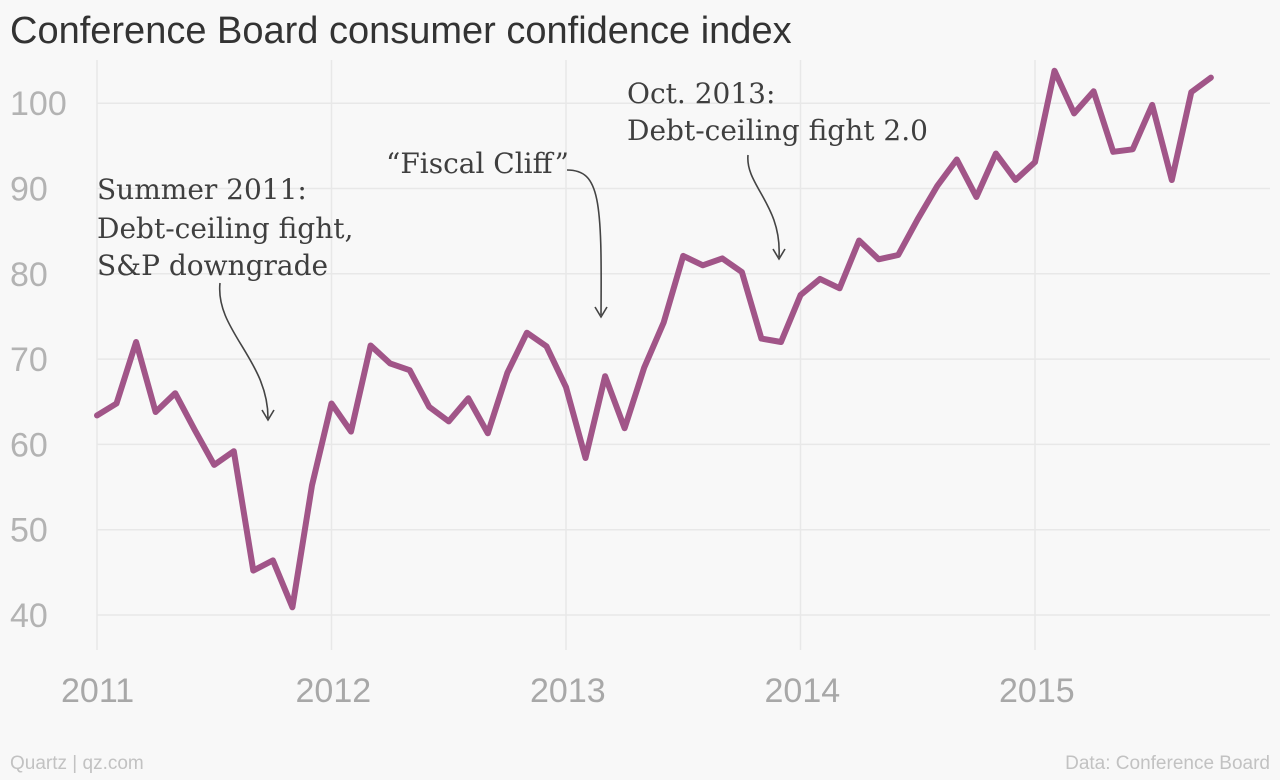  I want to click on annotation-summer-2011-arrowhead, so click(268, 415).